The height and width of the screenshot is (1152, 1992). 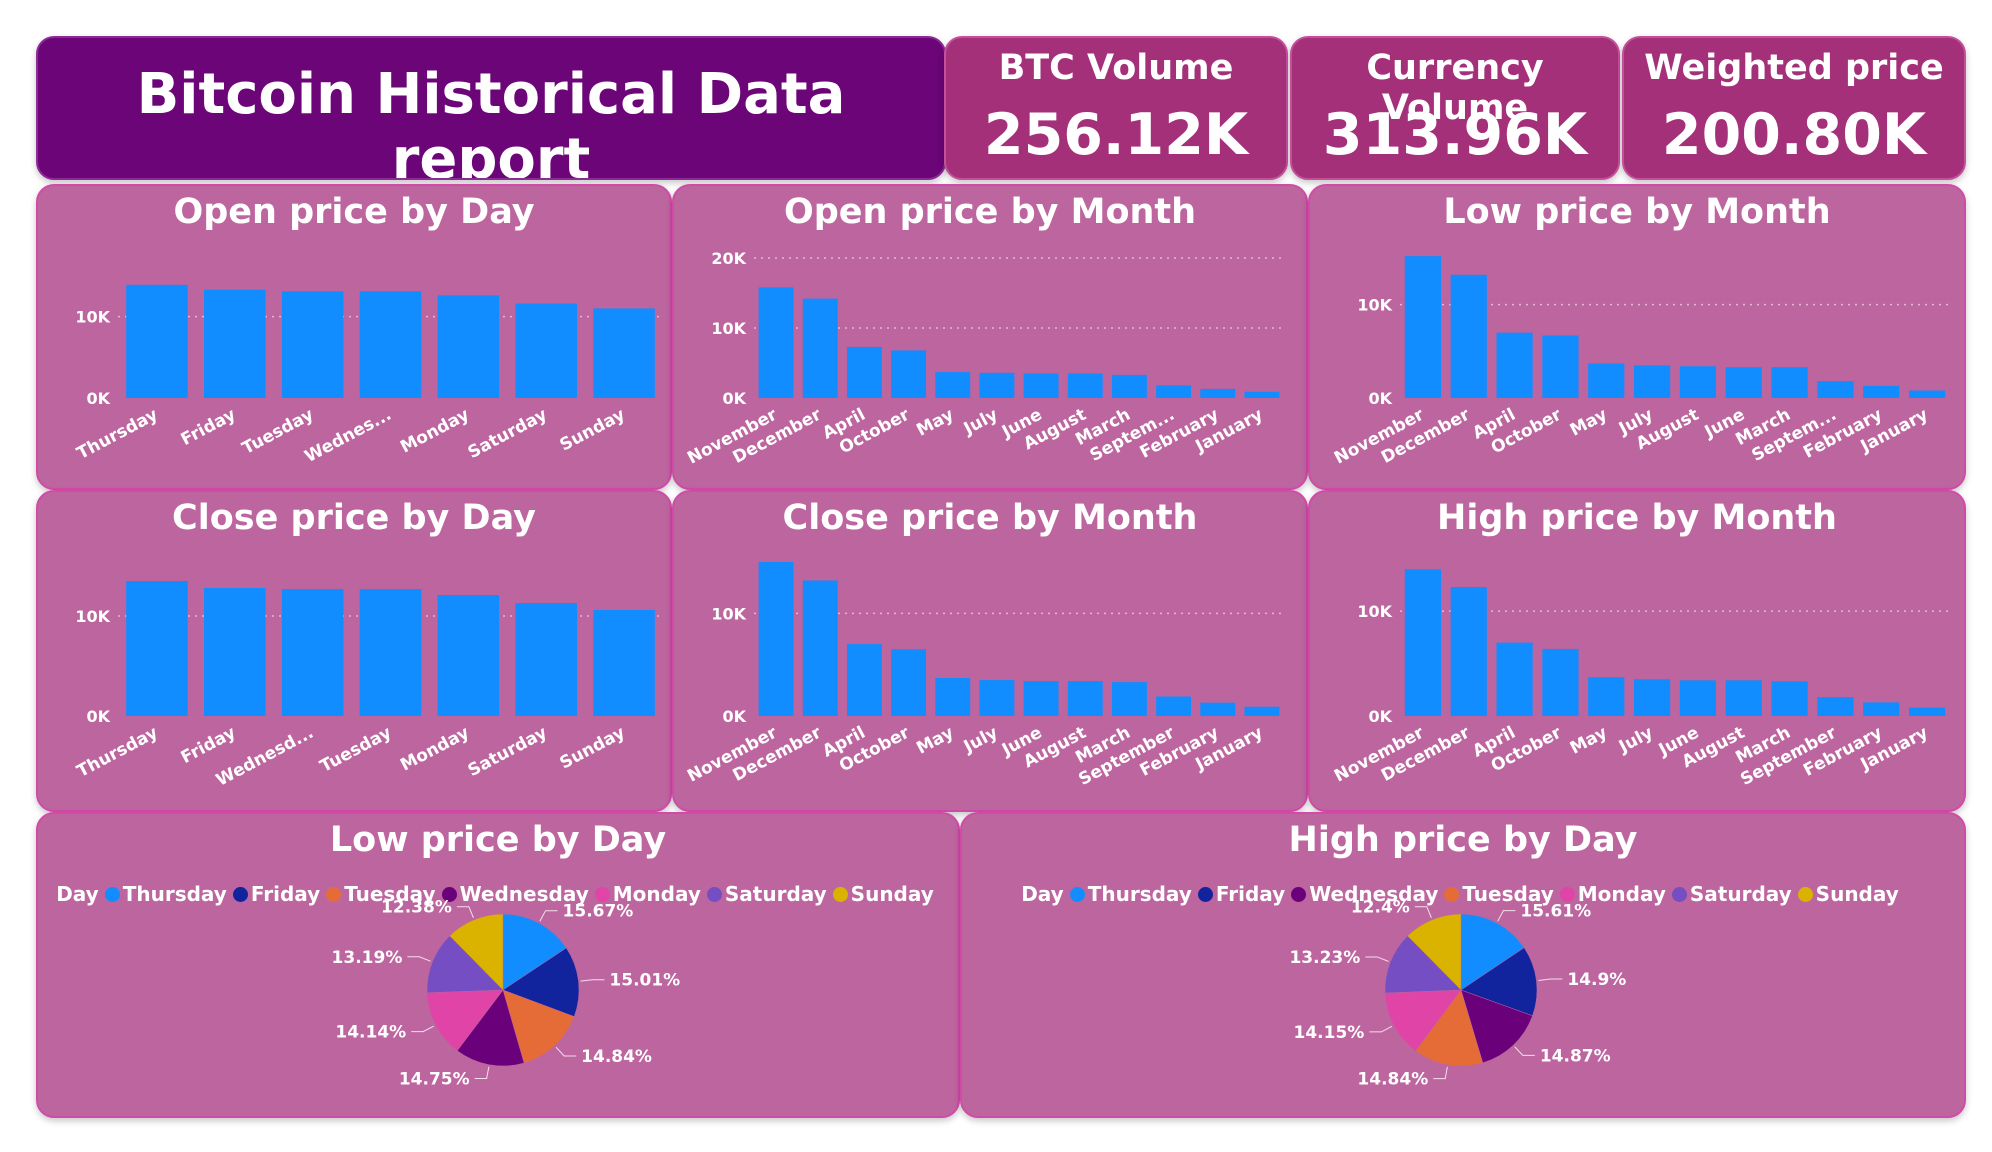 What do you see at coordinates (1794, 108) in the screenshot?
I see `kpi-card-weighted-price: Weighted price 200.80K` at bounding box center [1794, 108].